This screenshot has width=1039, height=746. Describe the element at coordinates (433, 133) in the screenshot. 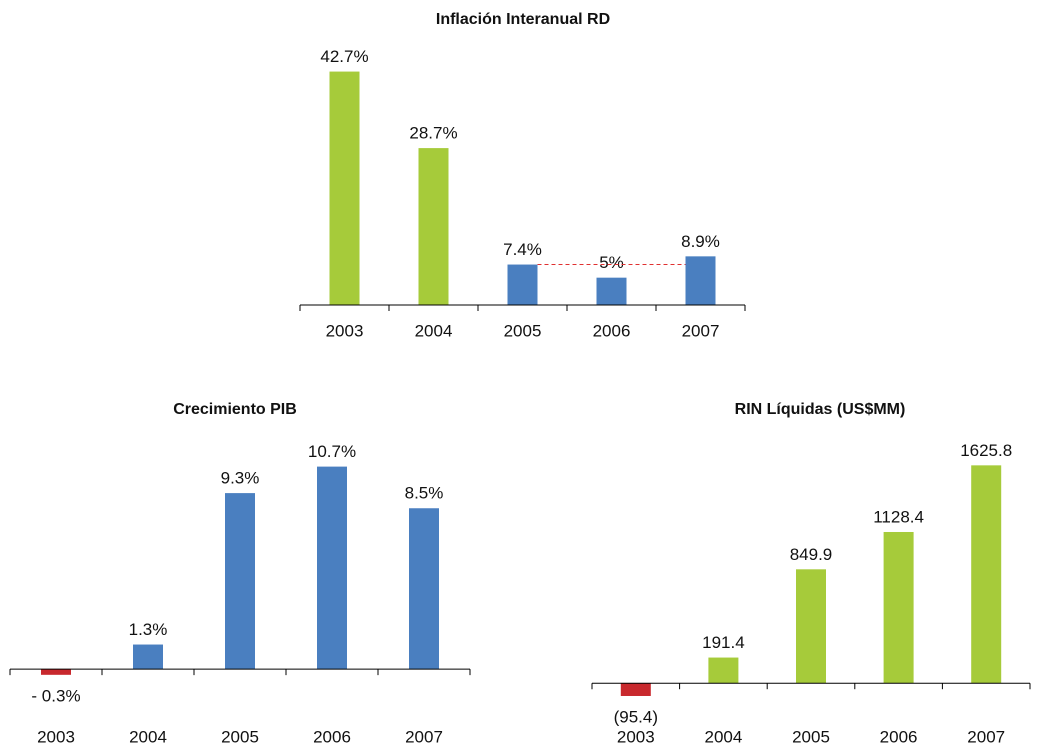

I see `value-label: 28.7%` at that location.